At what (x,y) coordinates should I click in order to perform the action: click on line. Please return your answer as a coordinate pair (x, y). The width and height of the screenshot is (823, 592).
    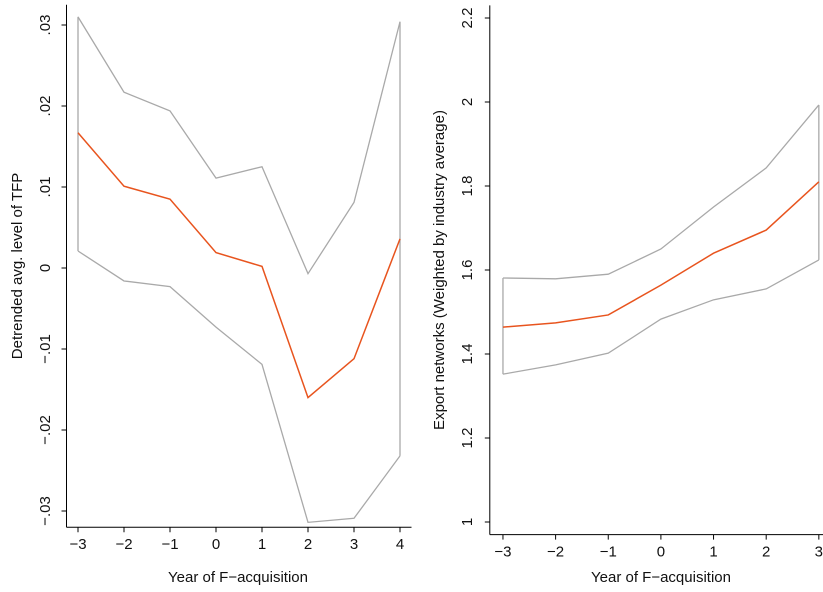
    Looking at the image, I should click on (661, 254).